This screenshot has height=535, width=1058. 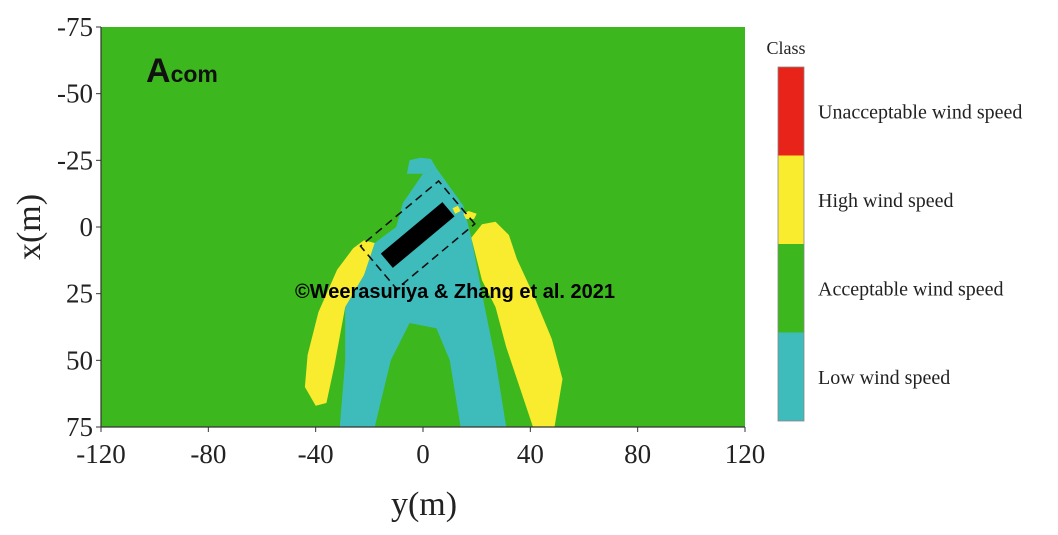 What do you see at coordinates (79, 360) in the screenshot?
I see `y-tick-label: 50` at bounding box center [79, 360].